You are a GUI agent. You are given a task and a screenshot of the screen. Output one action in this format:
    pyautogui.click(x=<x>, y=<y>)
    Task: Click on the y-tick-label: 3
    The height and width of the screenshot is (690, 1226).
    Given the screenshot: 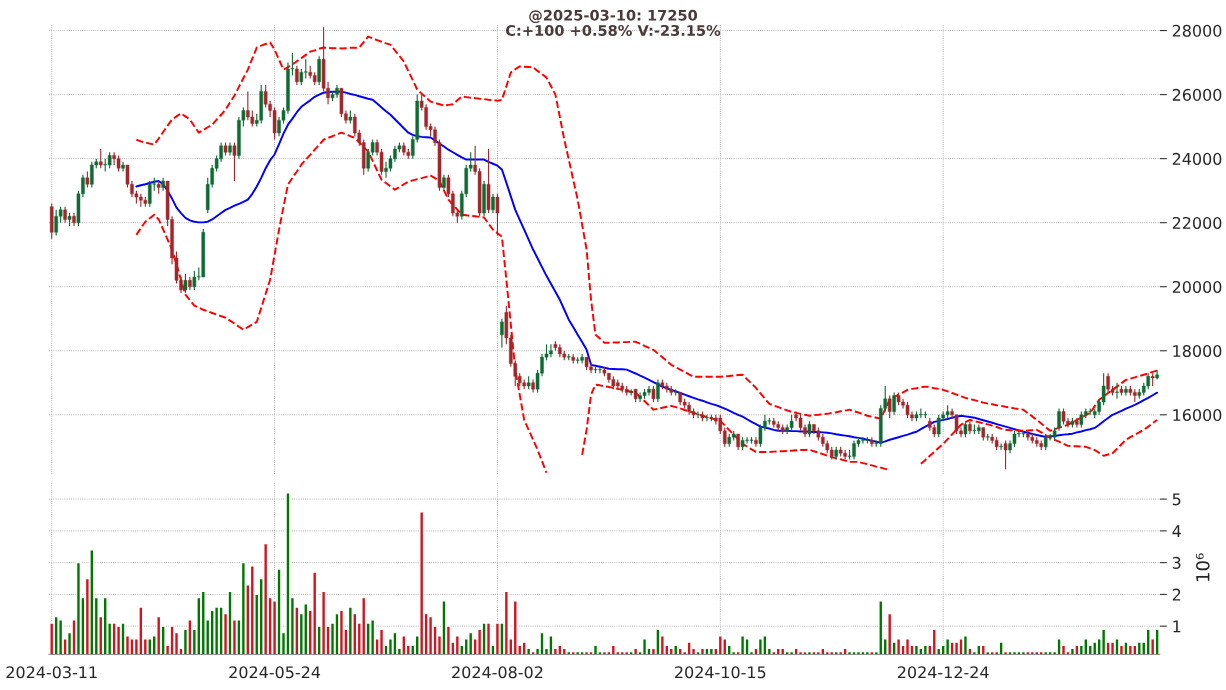 What is the action you would take?
    pyautogui.click(x=1176, y=562)
    